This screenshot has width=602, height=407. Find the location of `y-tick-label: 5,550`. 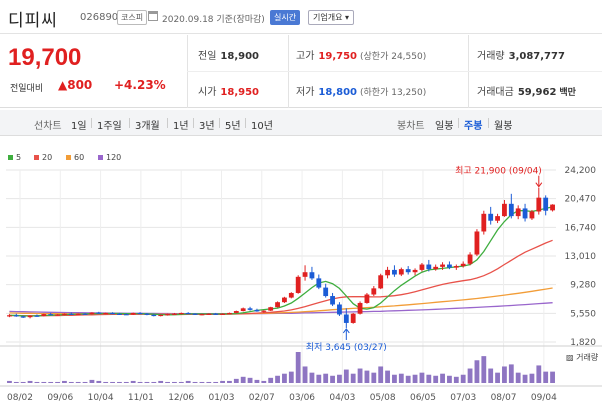

y-tick-label: 5,550 is located at coordinates (583, 314).